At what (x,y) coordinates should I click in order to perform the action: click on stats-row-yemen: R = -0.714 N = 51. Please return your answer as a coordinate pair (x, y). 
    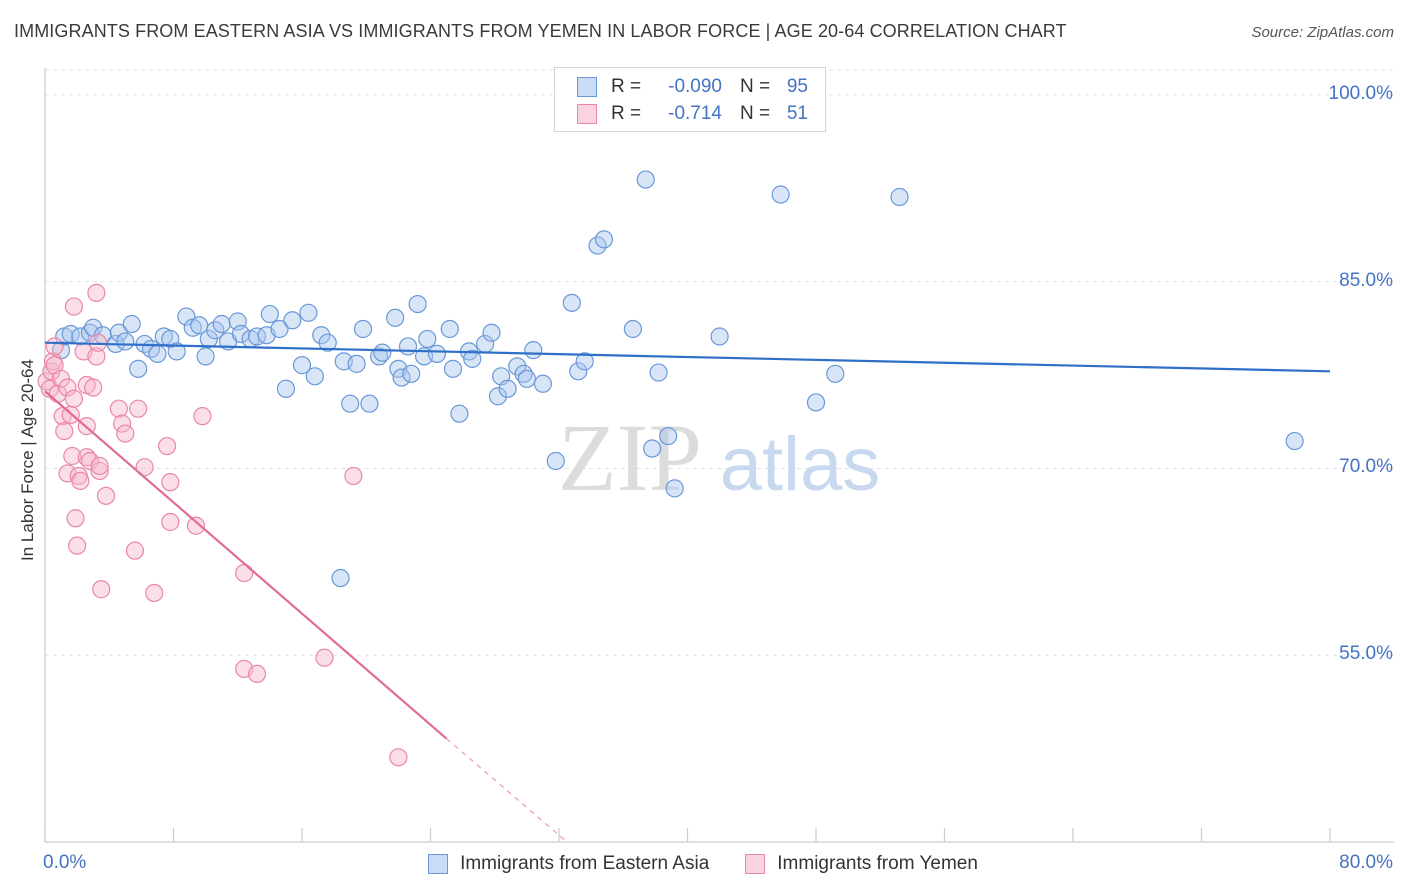
    Looking at the image, I should click on (692, 114).